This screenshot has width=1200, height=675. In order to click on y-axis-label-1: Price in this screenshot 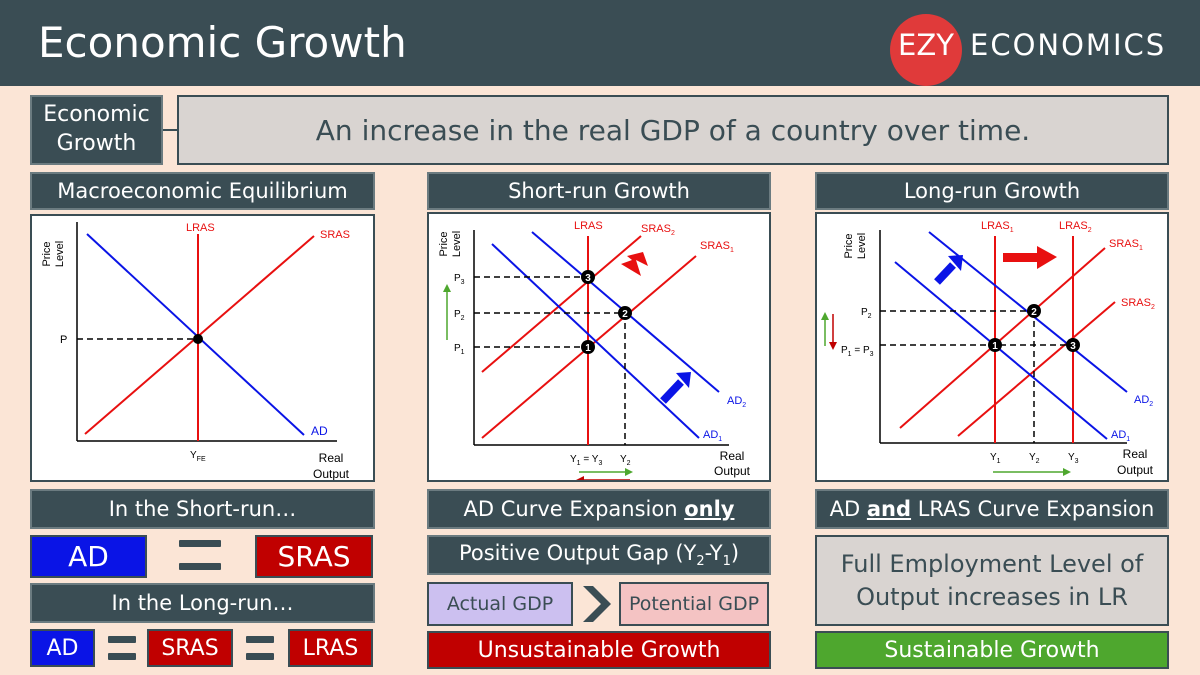, I will do `click(47, 253)`.